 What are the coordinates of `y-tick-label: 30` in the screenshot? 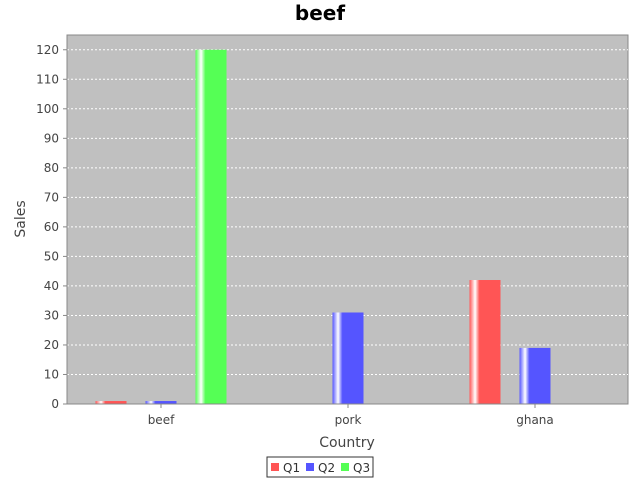 It's located at (51, 315).